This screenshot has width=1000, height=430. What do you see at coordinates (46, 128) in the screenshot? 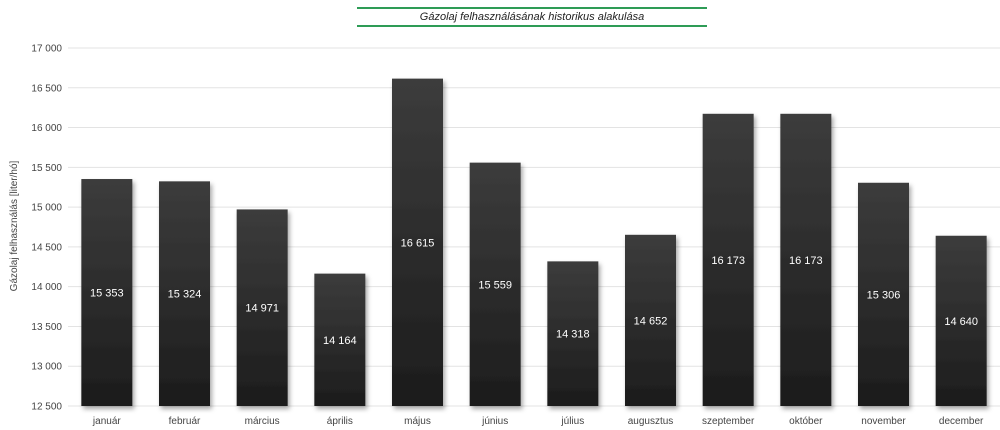
I see `y-tick-label: 16 000` at bounding box center [46, 128].